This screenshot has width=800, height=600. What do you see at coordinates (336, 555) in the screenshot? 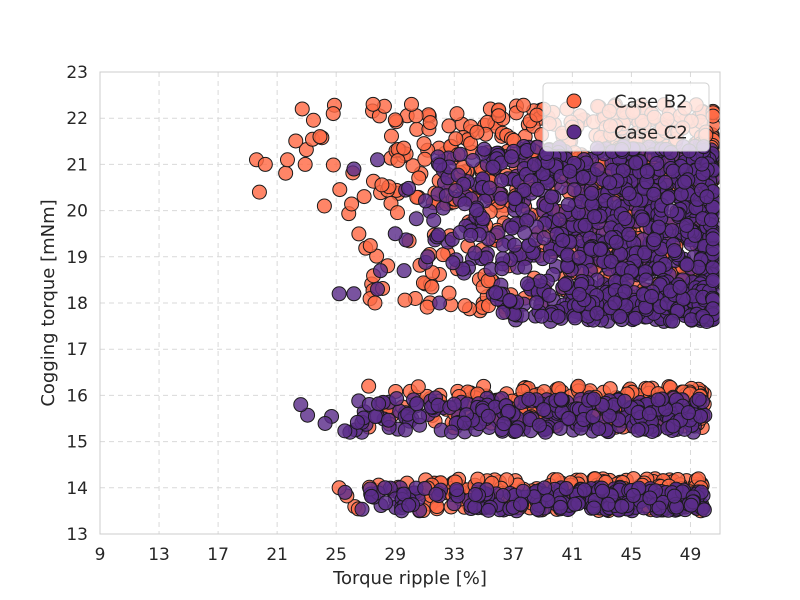
I see `x-tick-label: 25` at bounding box center [336, 555].